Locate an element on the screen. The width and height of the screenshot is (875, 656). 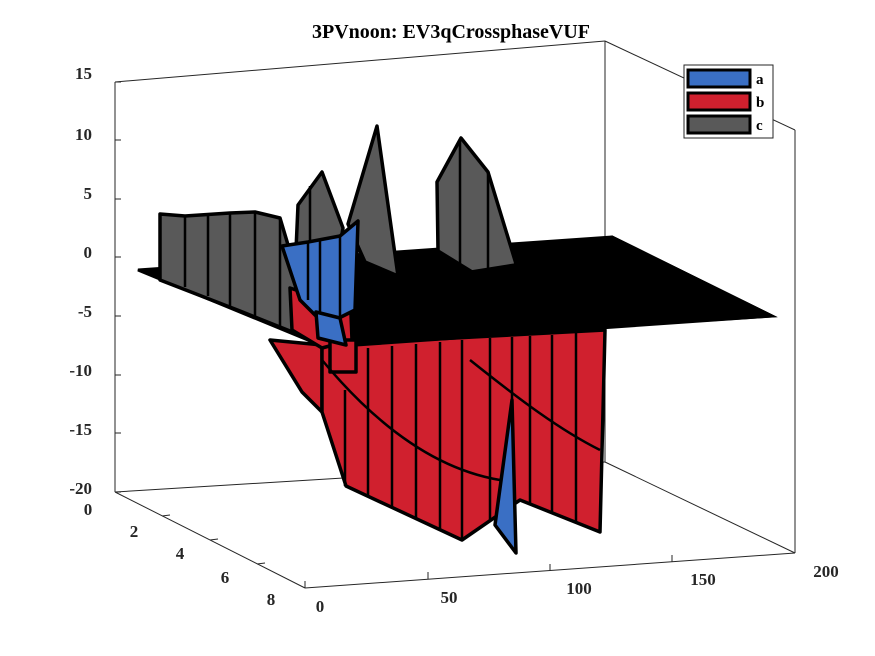
x-tick-label: 0 is located at coordinates (320, 606).